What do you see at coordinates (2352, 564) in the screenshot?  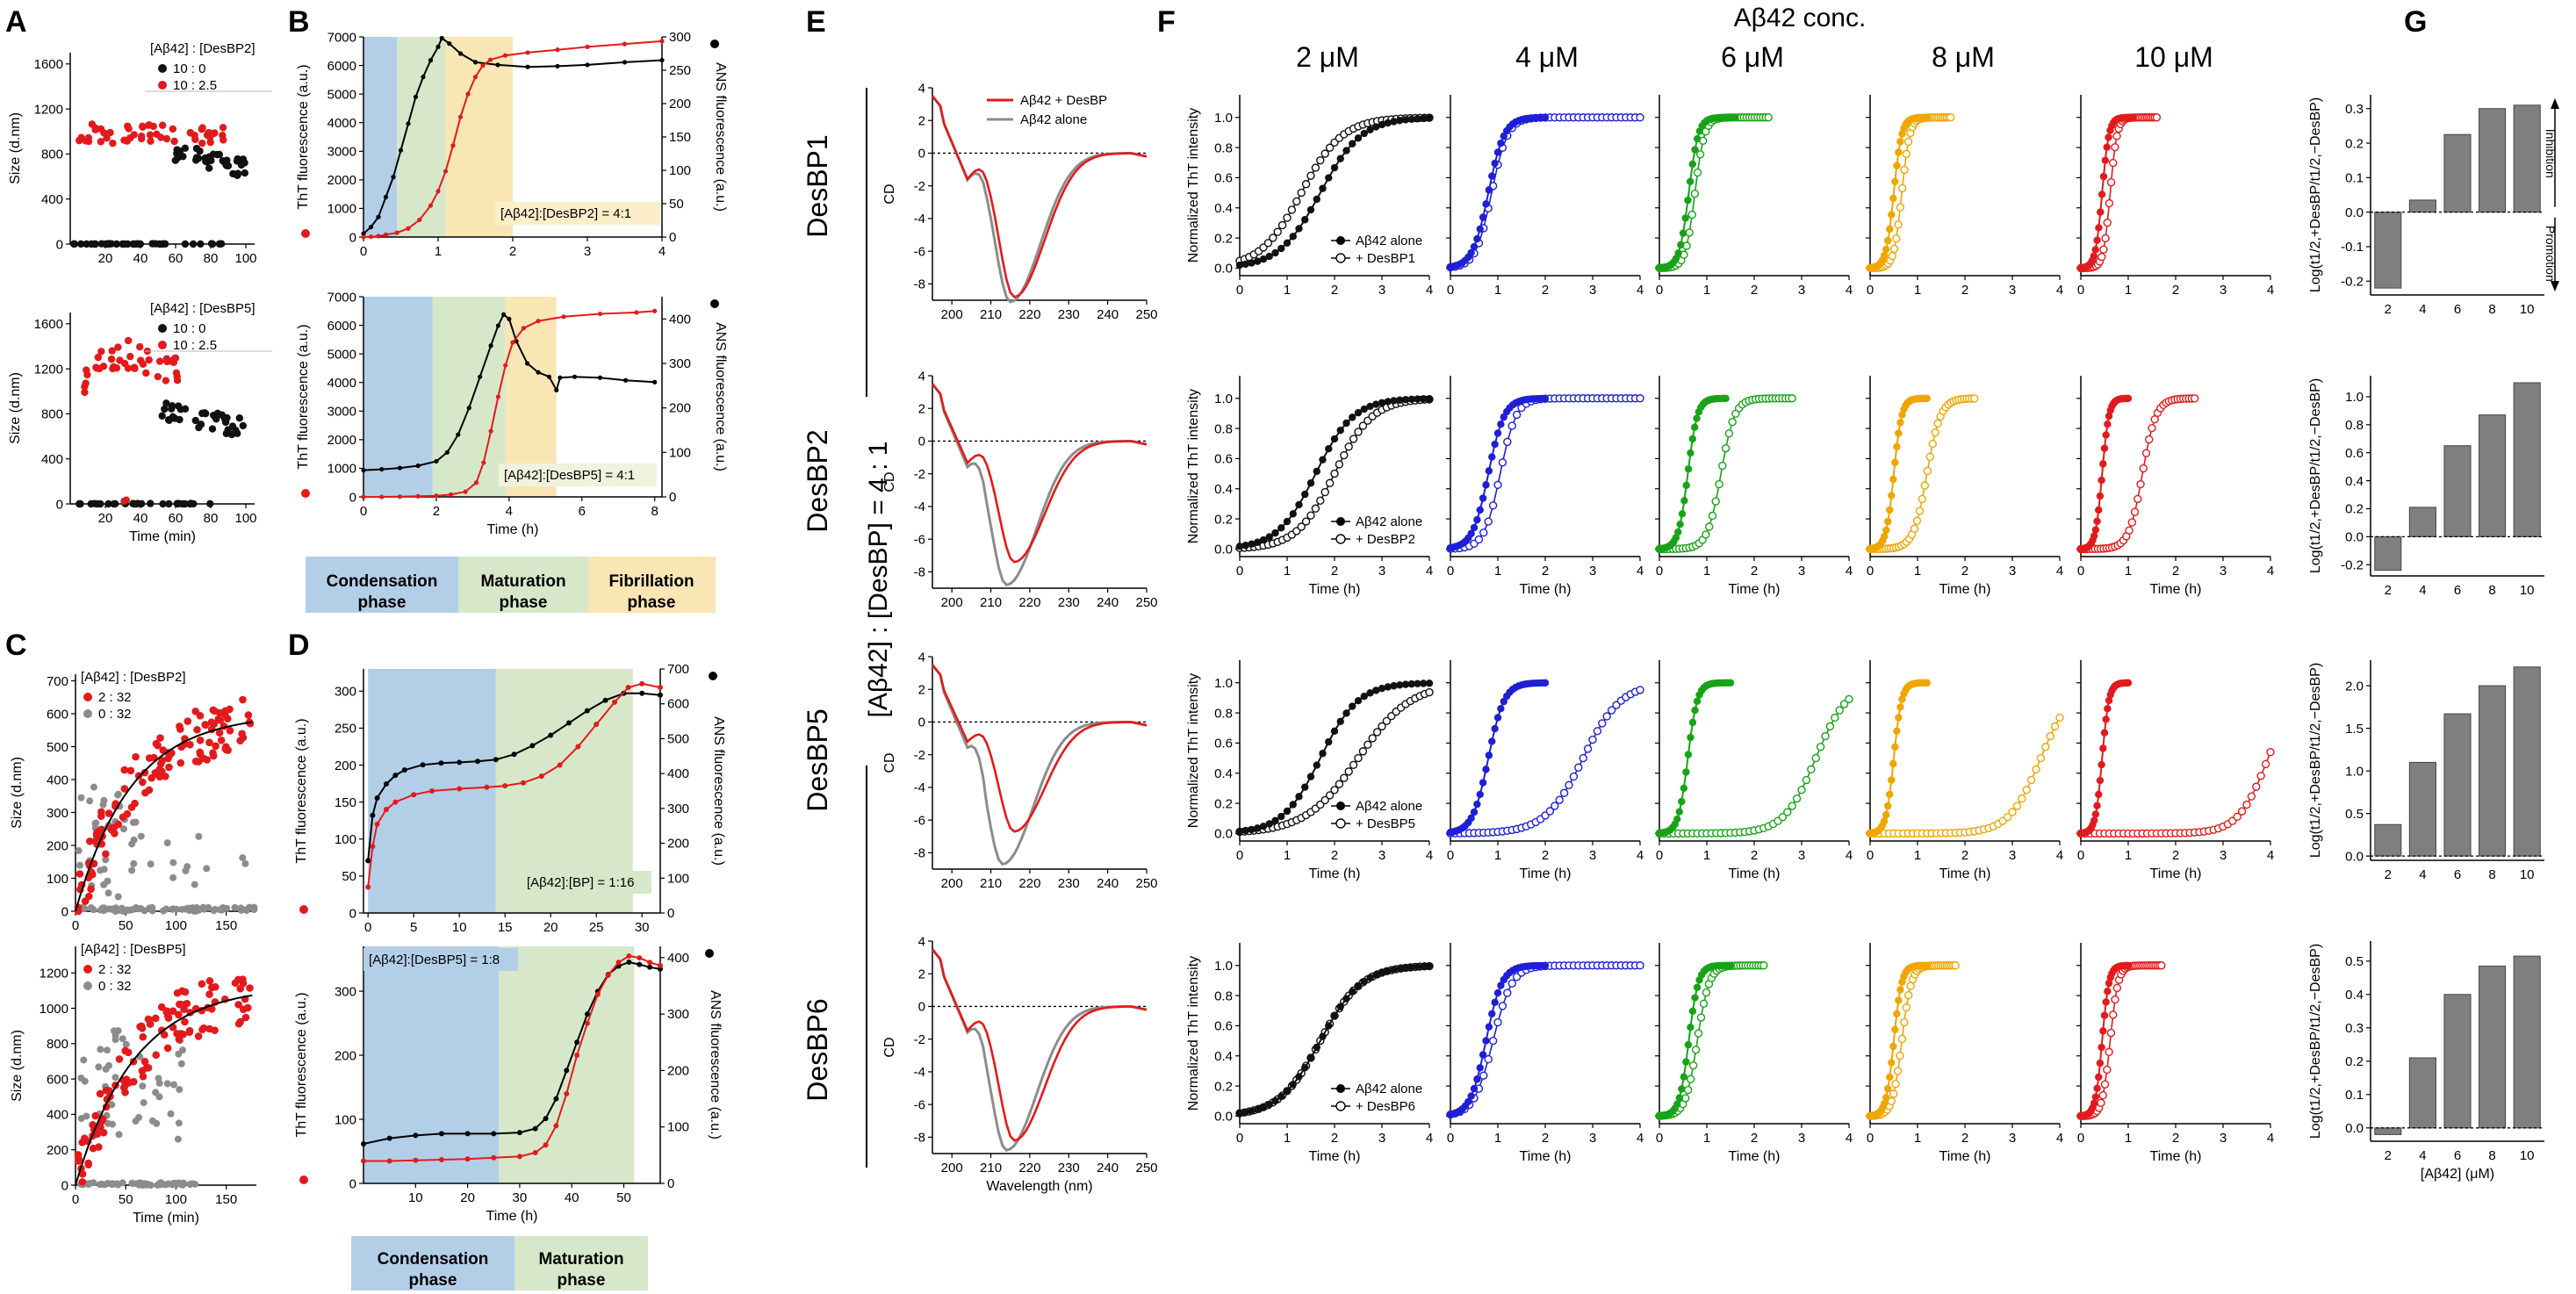 I see `y-tick-label: -0.2` at bounding box center [2352, 564].